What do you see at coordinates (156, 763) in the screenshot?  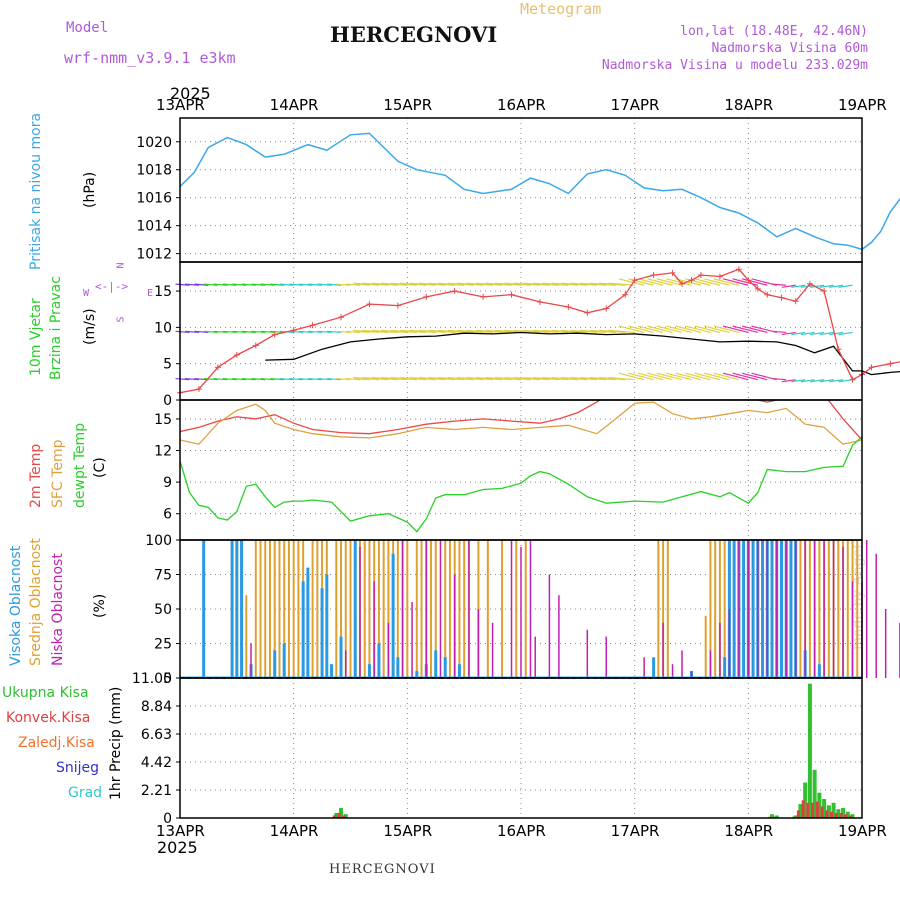 I see `y-tick-label: 4.42` at bounding box center [156, 763].